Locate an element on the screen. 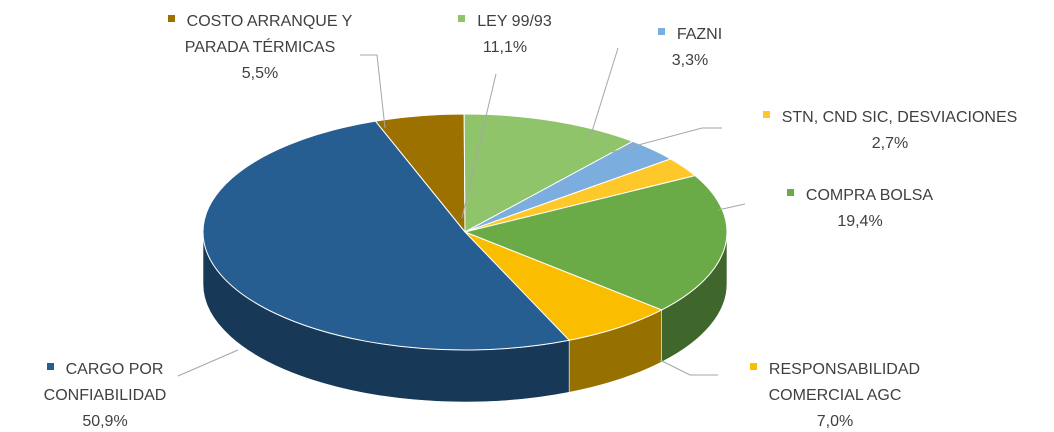 This screenshot has width=1054, height=432. label-name: RESPONSABILIDAD COMERCIAL AGC is located at coordinates (835, 383).